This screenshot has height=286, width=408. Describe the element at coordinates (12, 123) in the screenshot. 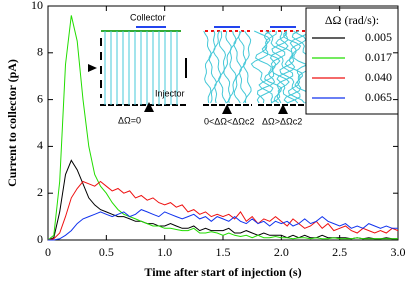

I see `y-axis-title: Current to collector (pA)` at that location.